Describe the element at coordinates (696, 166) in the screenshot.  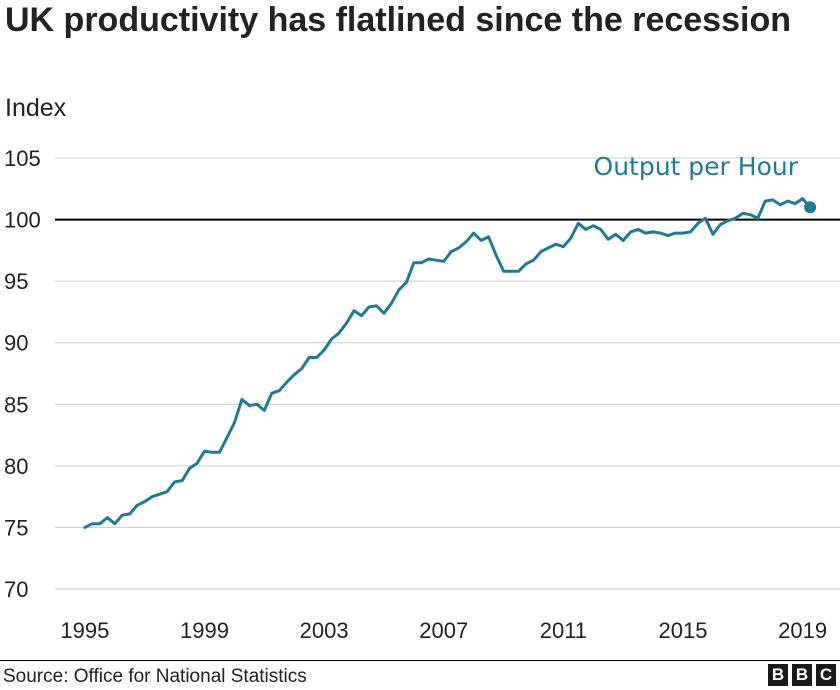
I see `annotation-layer: Output per Hour` at that location.